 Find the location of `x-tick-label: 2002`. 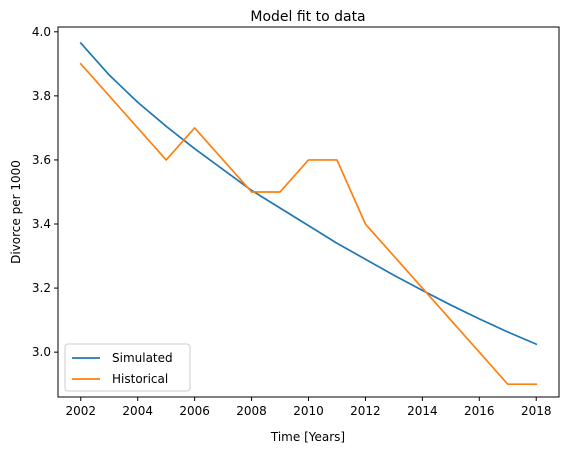

x-tick-label: 2002 is located at coordinates (80, 411).